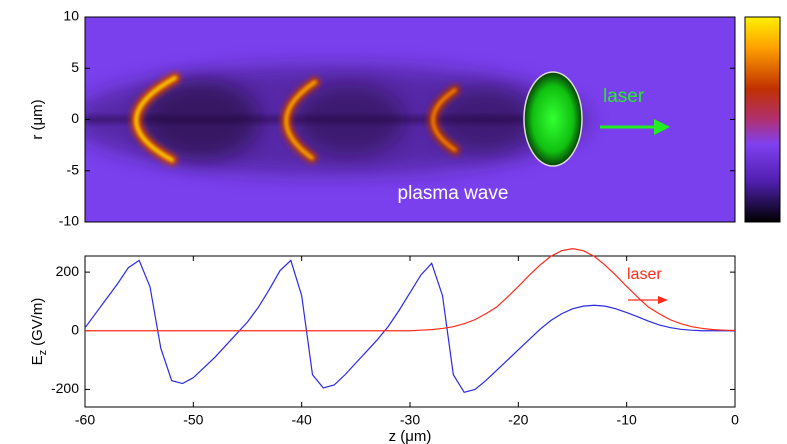 Image resolution: width=787 pixels, height=444 pixels. I want to click on annotation-arrow, so click(663, 300).